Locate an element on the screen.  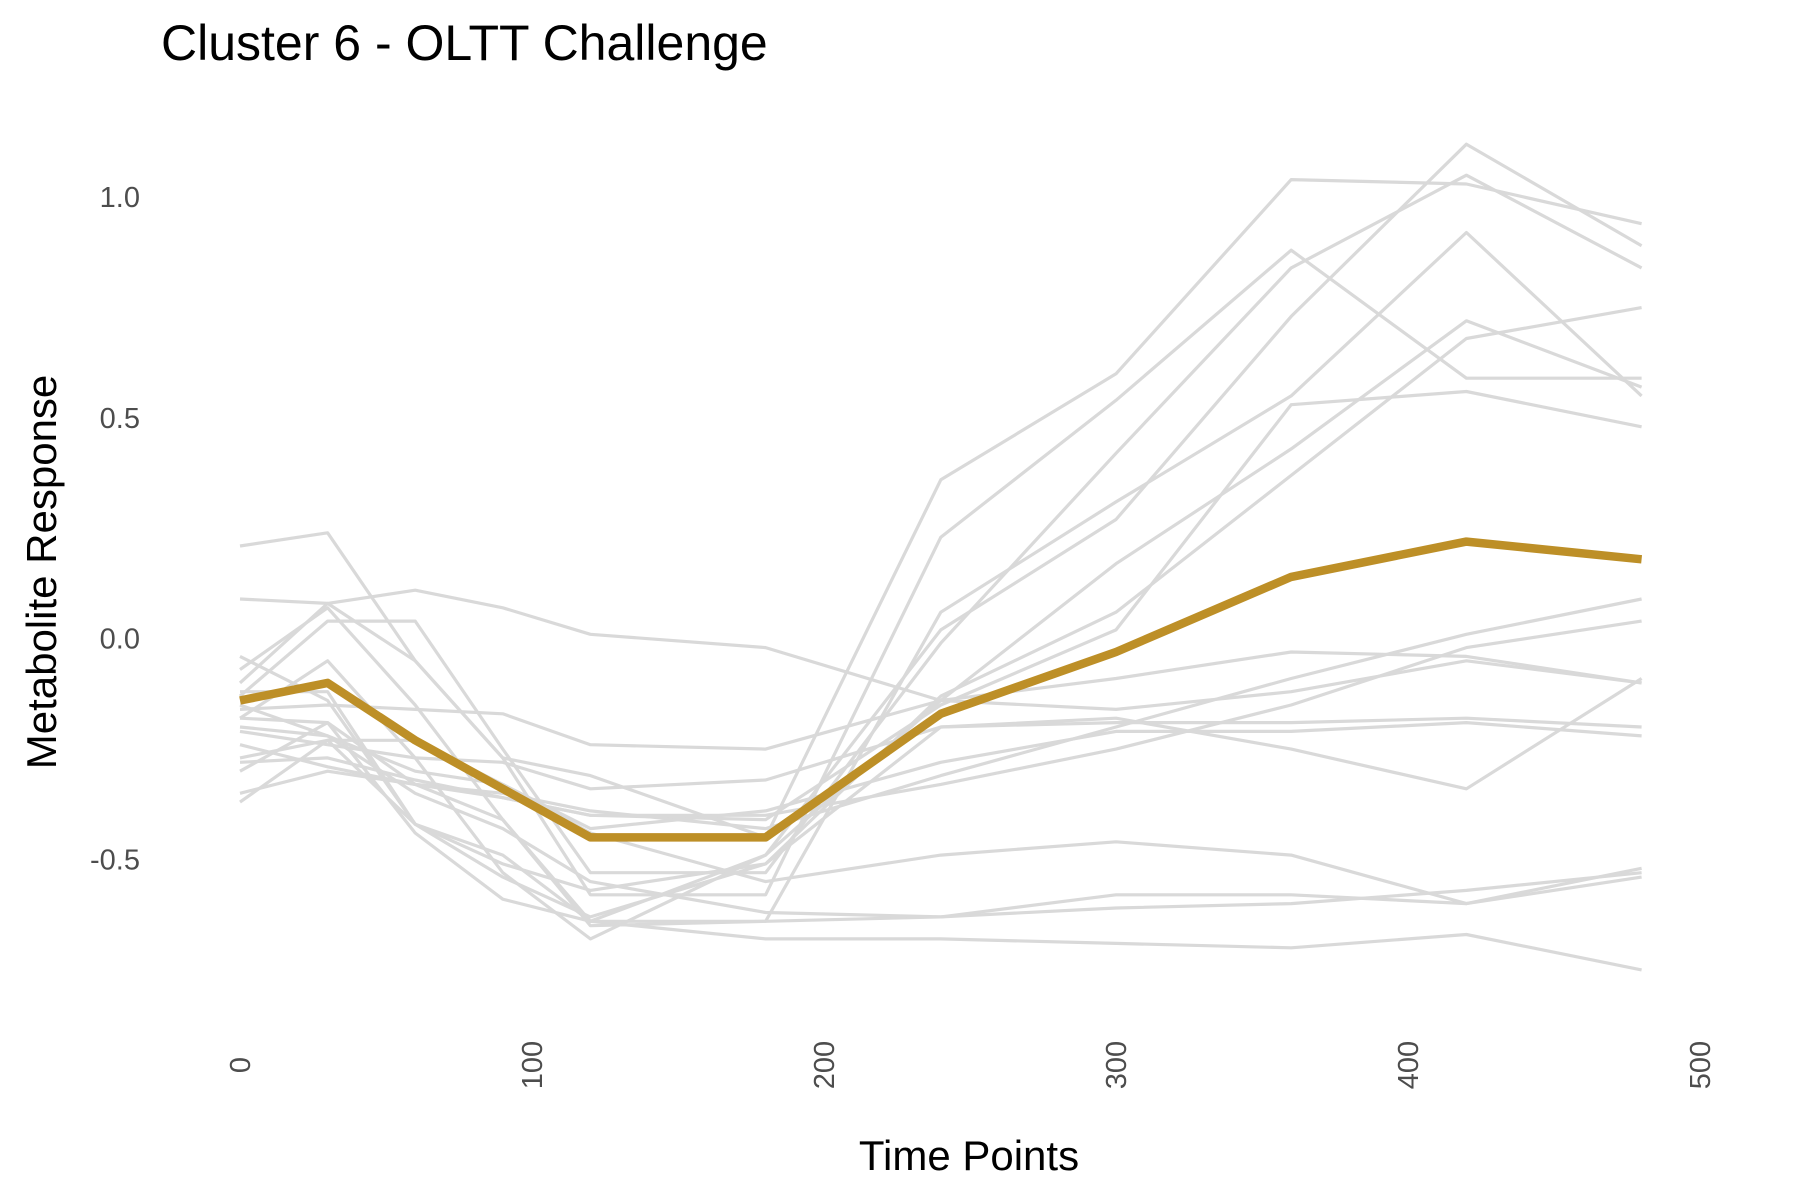
x-axis-ticks: 0 100 200 300 400 500 is located at coordinates (971, 1065).